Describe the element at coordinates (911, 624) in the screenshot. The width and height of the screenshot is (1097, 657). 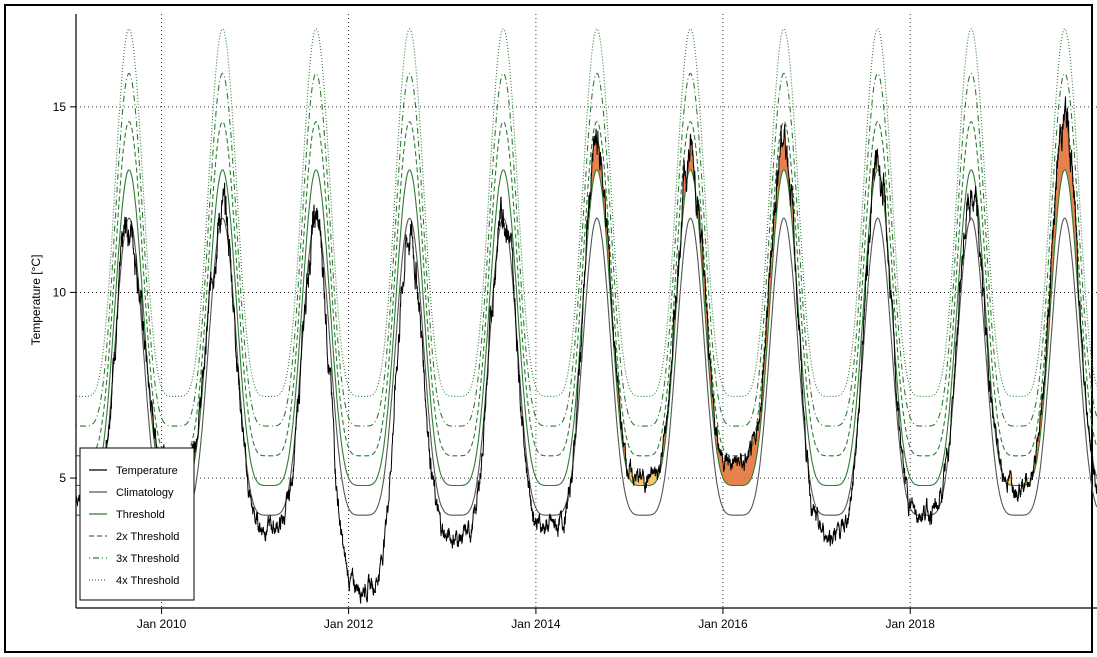
I see `x-tick-label: Jan 2018` at that location.